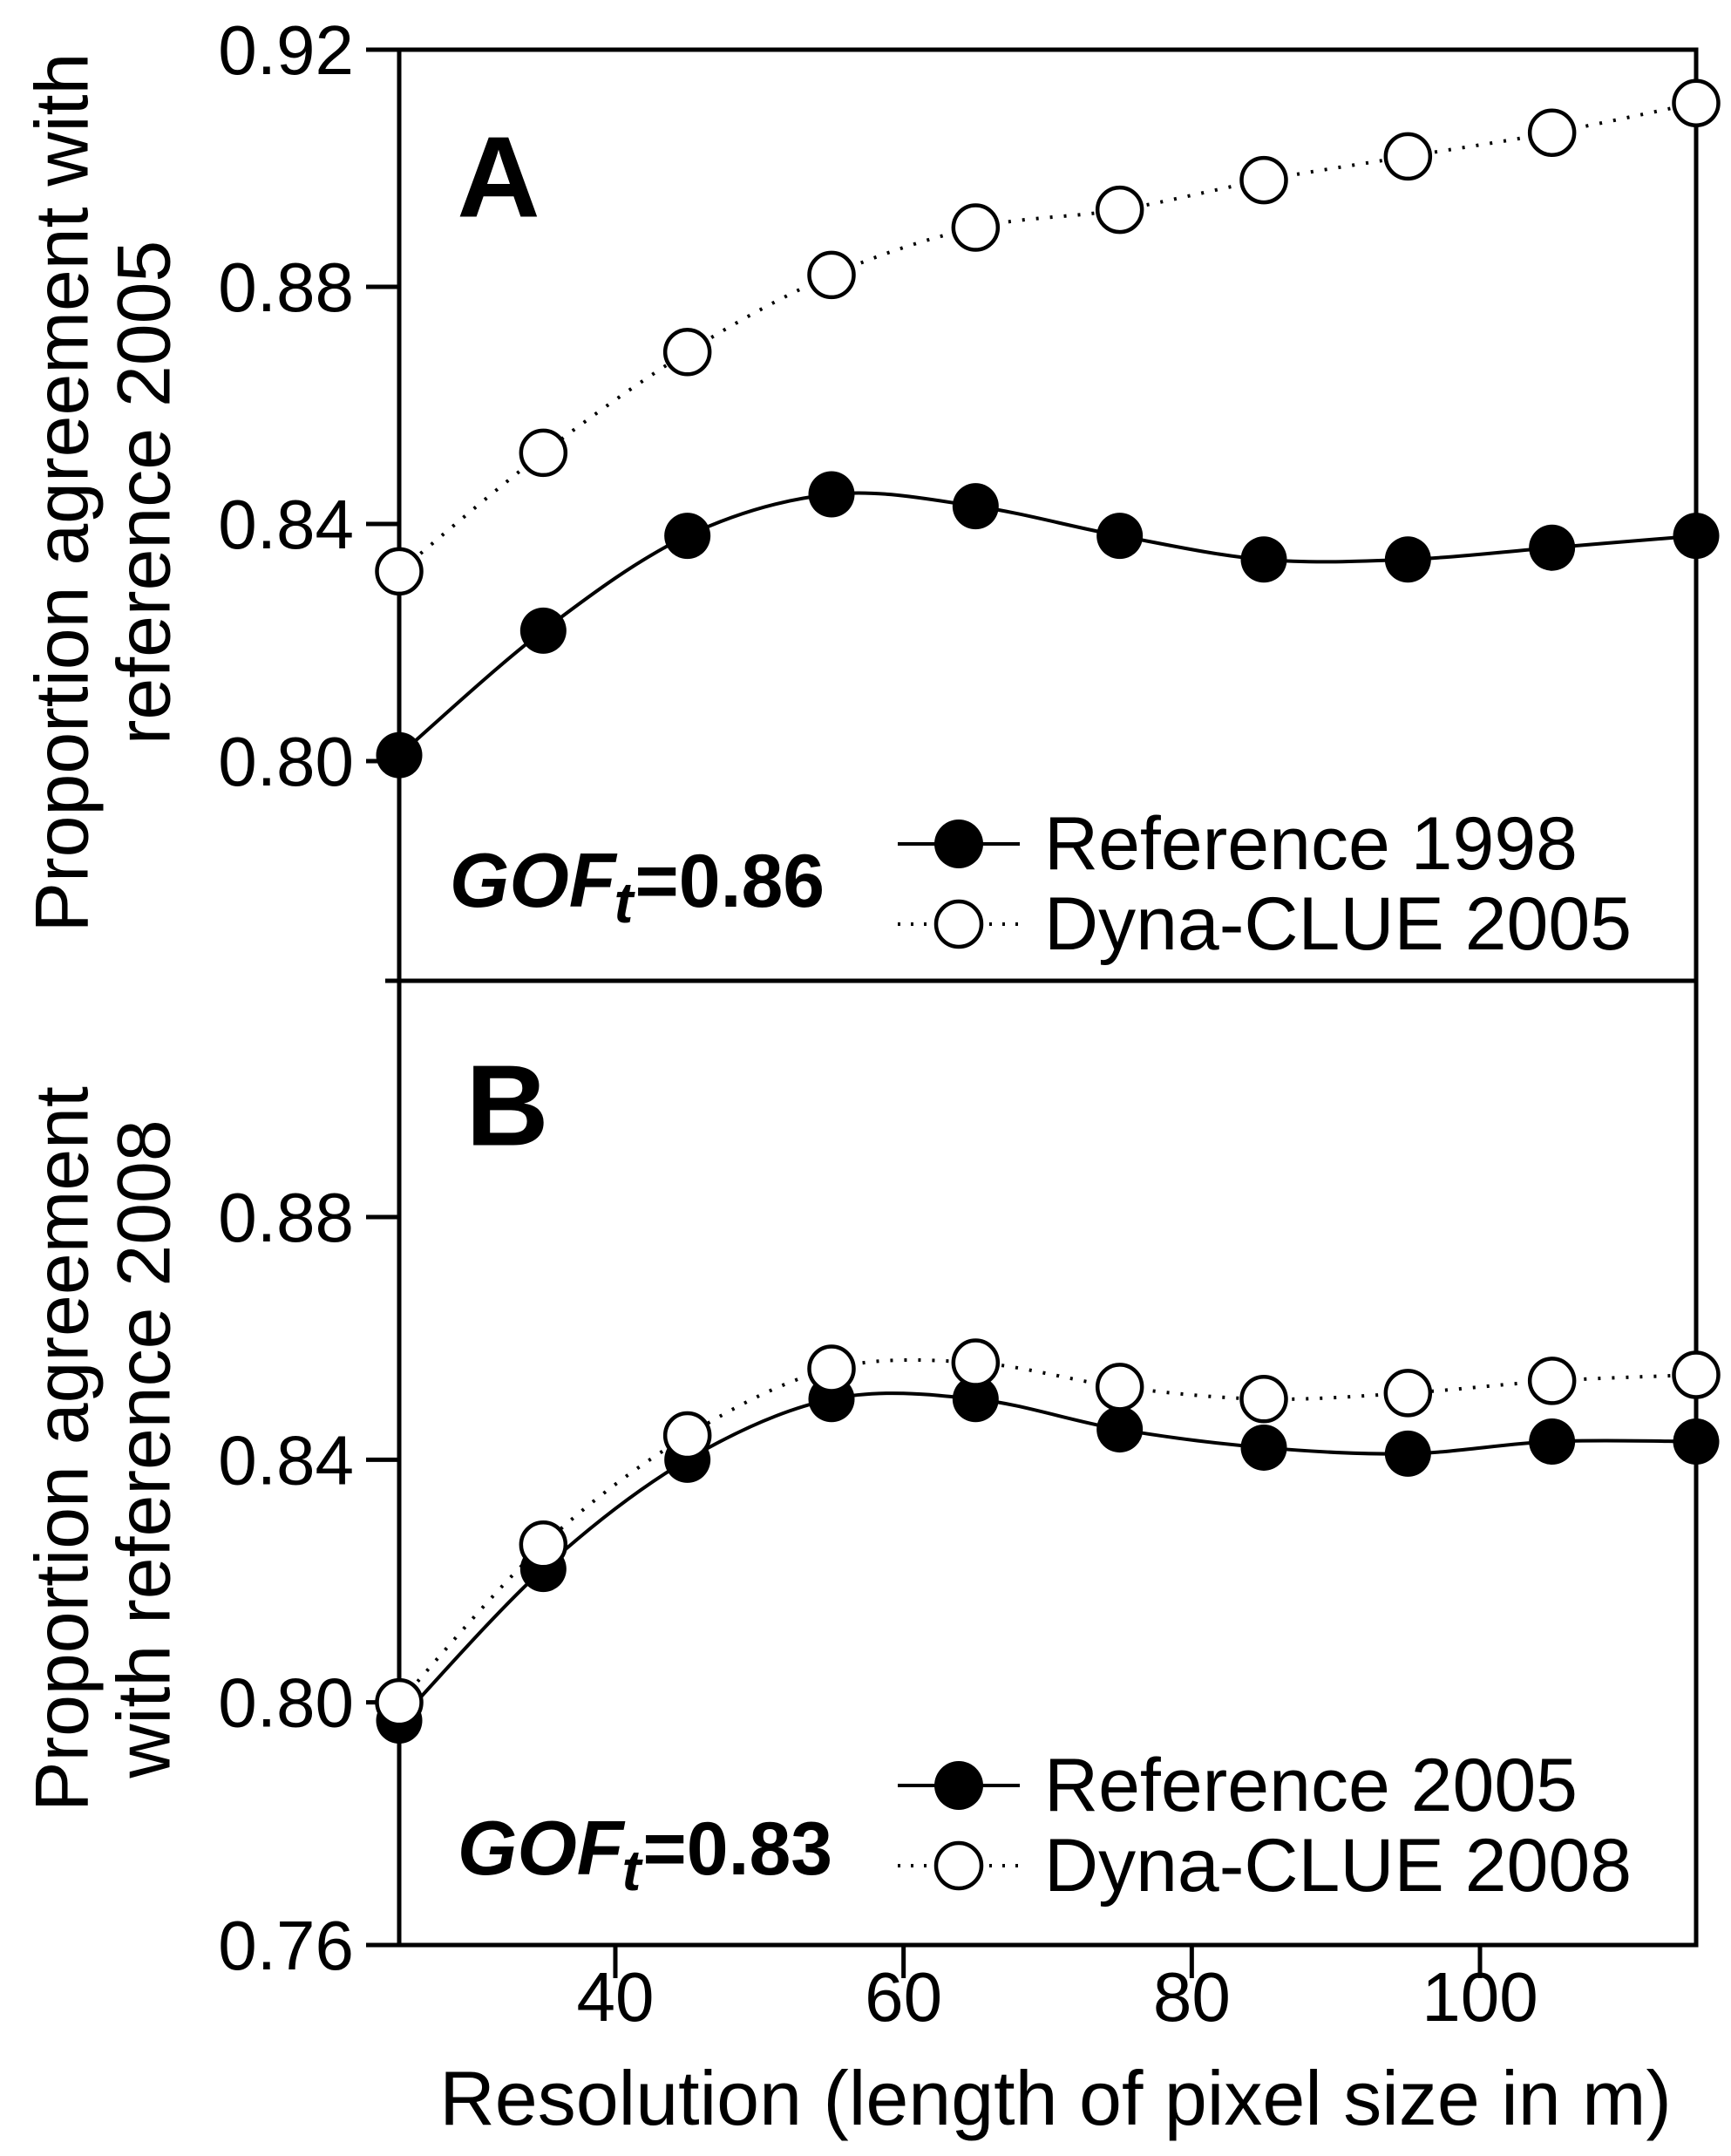 The image size is (1731, 2156). I want to click on x-axis-title: Resolution (length of pixel size in m), so click(1055, 2098).